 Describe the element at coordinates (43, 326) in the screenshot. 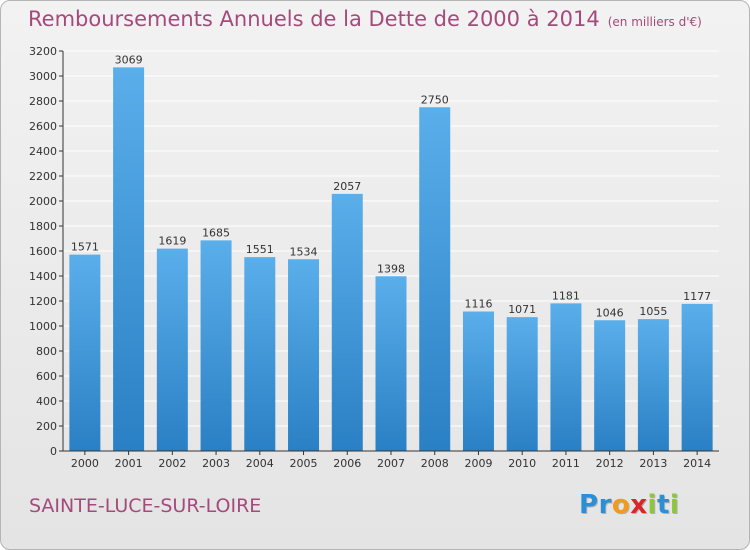

I see `y-tick-label: 1000` at that location.